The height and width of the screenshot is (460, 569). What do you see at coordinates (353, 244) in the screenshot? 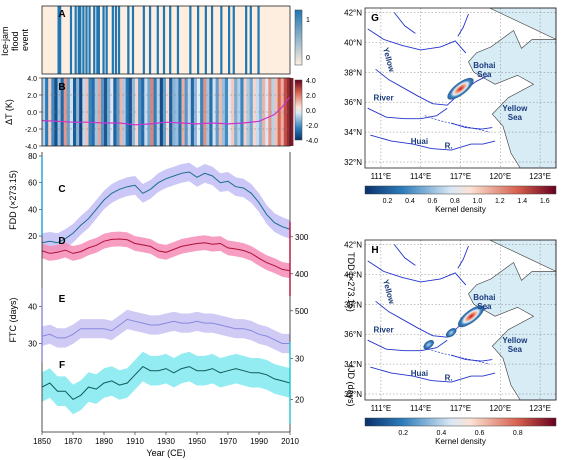
I see `map-ytick-label-0: 42°N` at bounding box center [353, 244].